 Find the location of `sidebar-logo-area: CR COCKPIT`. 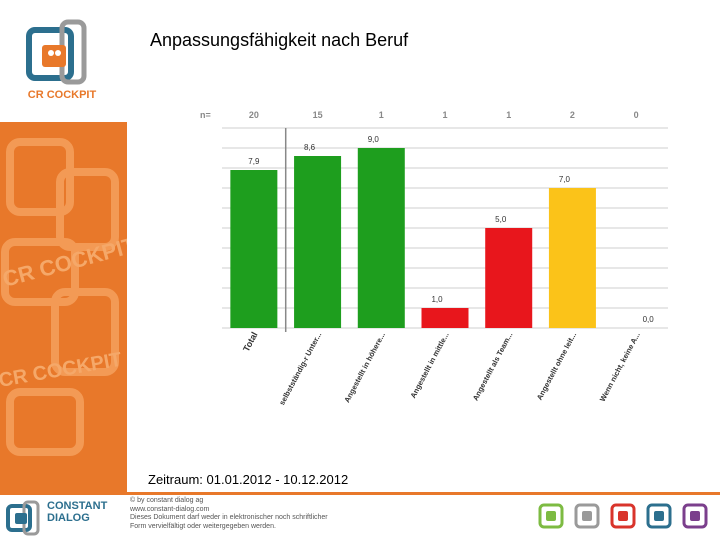

sidebar-logo-area: CR COCKPIT is located at coordinates (63, 61).